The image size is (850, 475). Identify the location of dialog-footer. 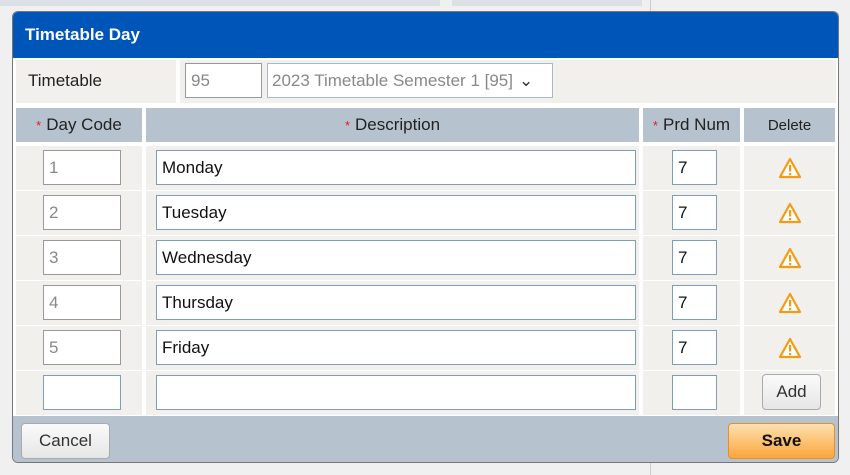
(425, 439).